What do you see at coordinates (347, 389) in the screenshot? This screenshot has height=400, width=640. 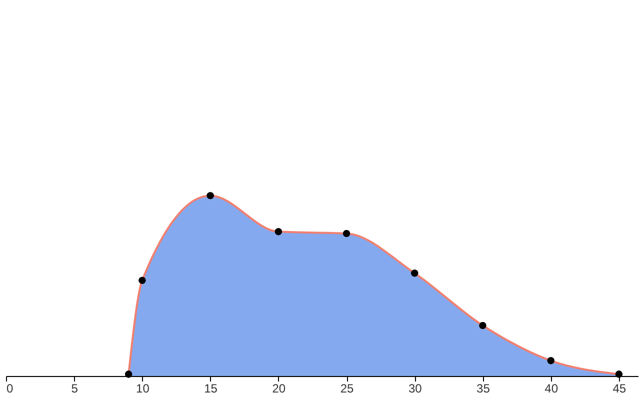 I see `x-tick-label: 25` at bounding box center [347, 389].